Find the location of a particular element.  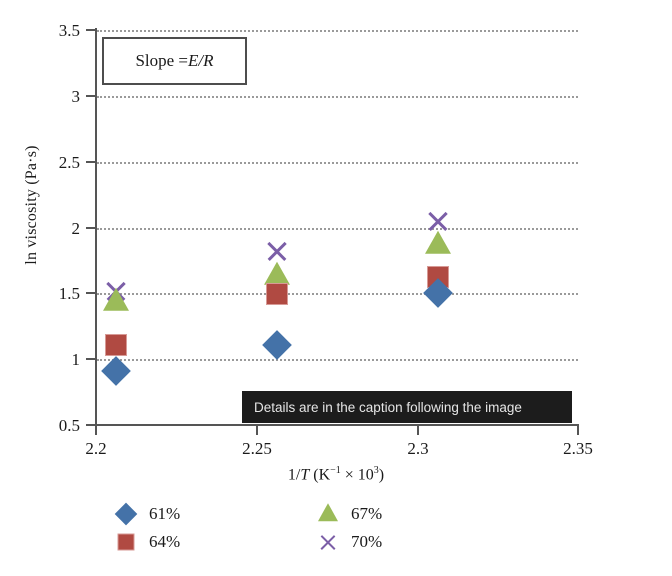

slope-annotation-box: Slope = E / R is located at coordinates (174, 61).